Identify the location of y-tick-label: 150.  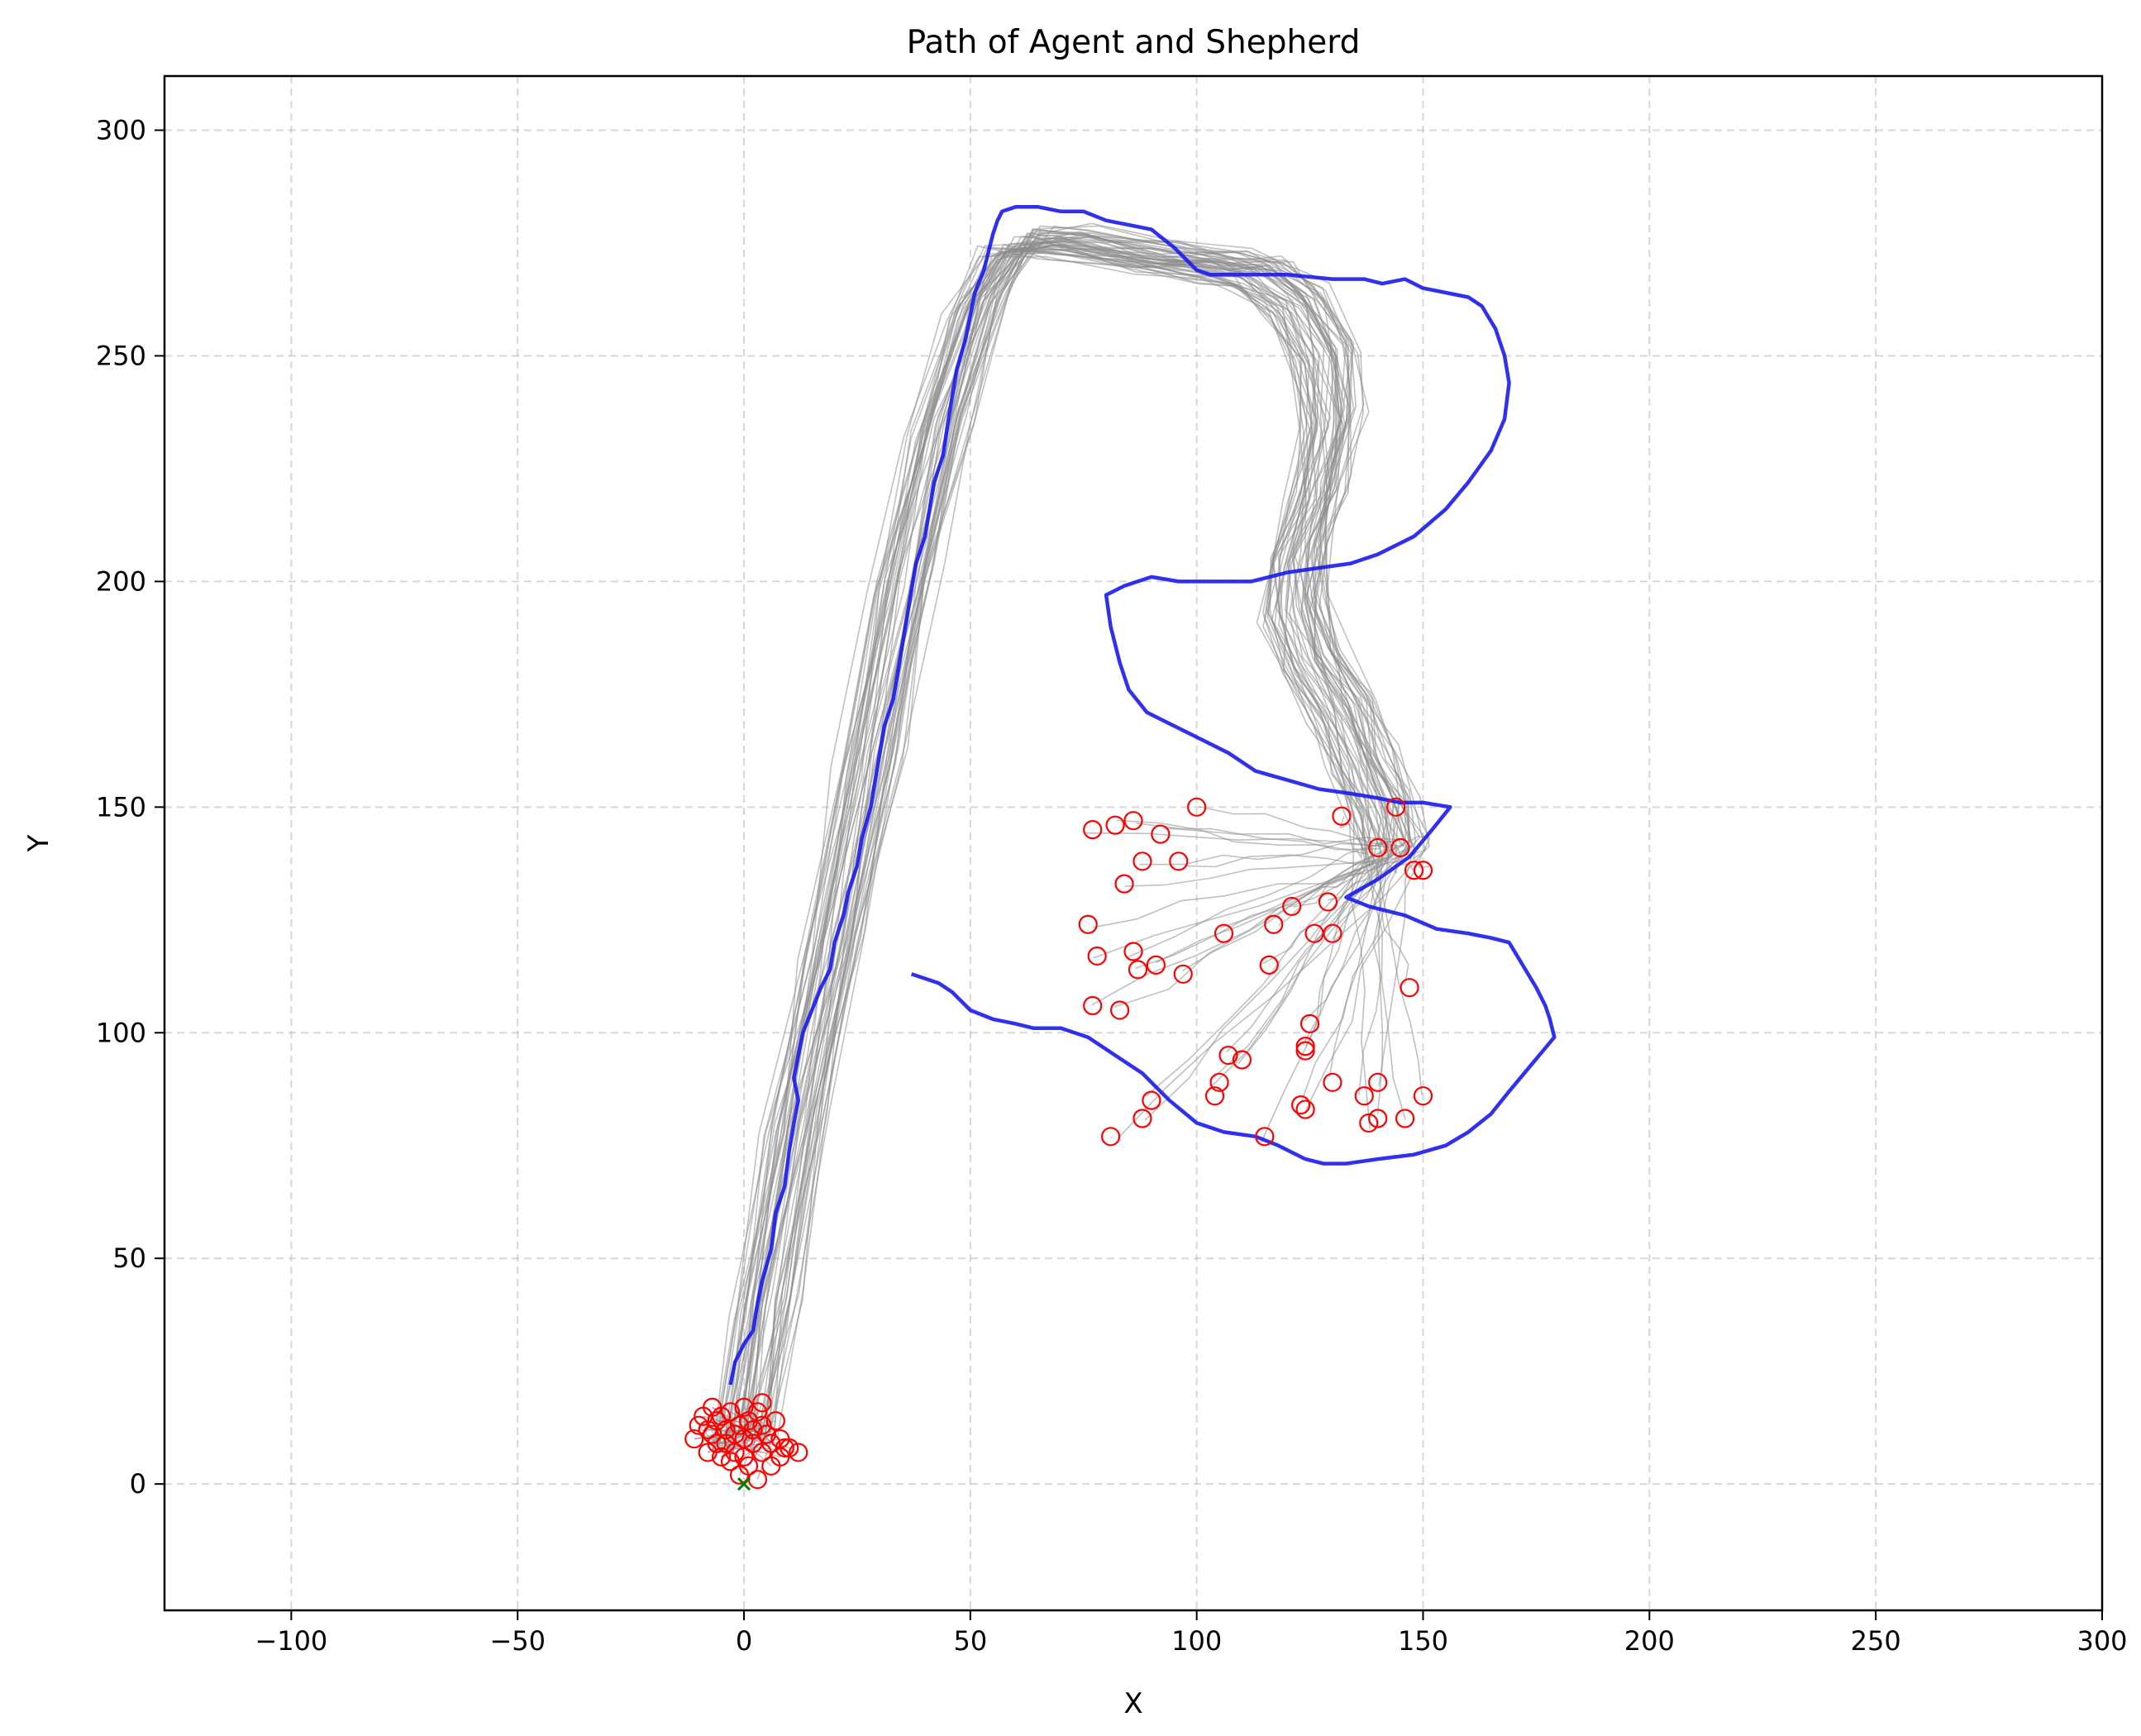
(121, 807).